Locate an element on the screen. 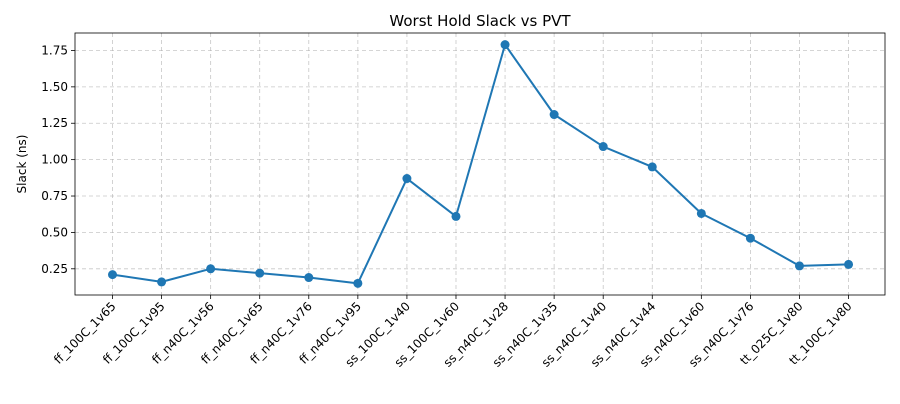 This screenshot has width=900, height=404. chart-title: Worst Hold Slack vs PVT is located at coordinates (480, 21).